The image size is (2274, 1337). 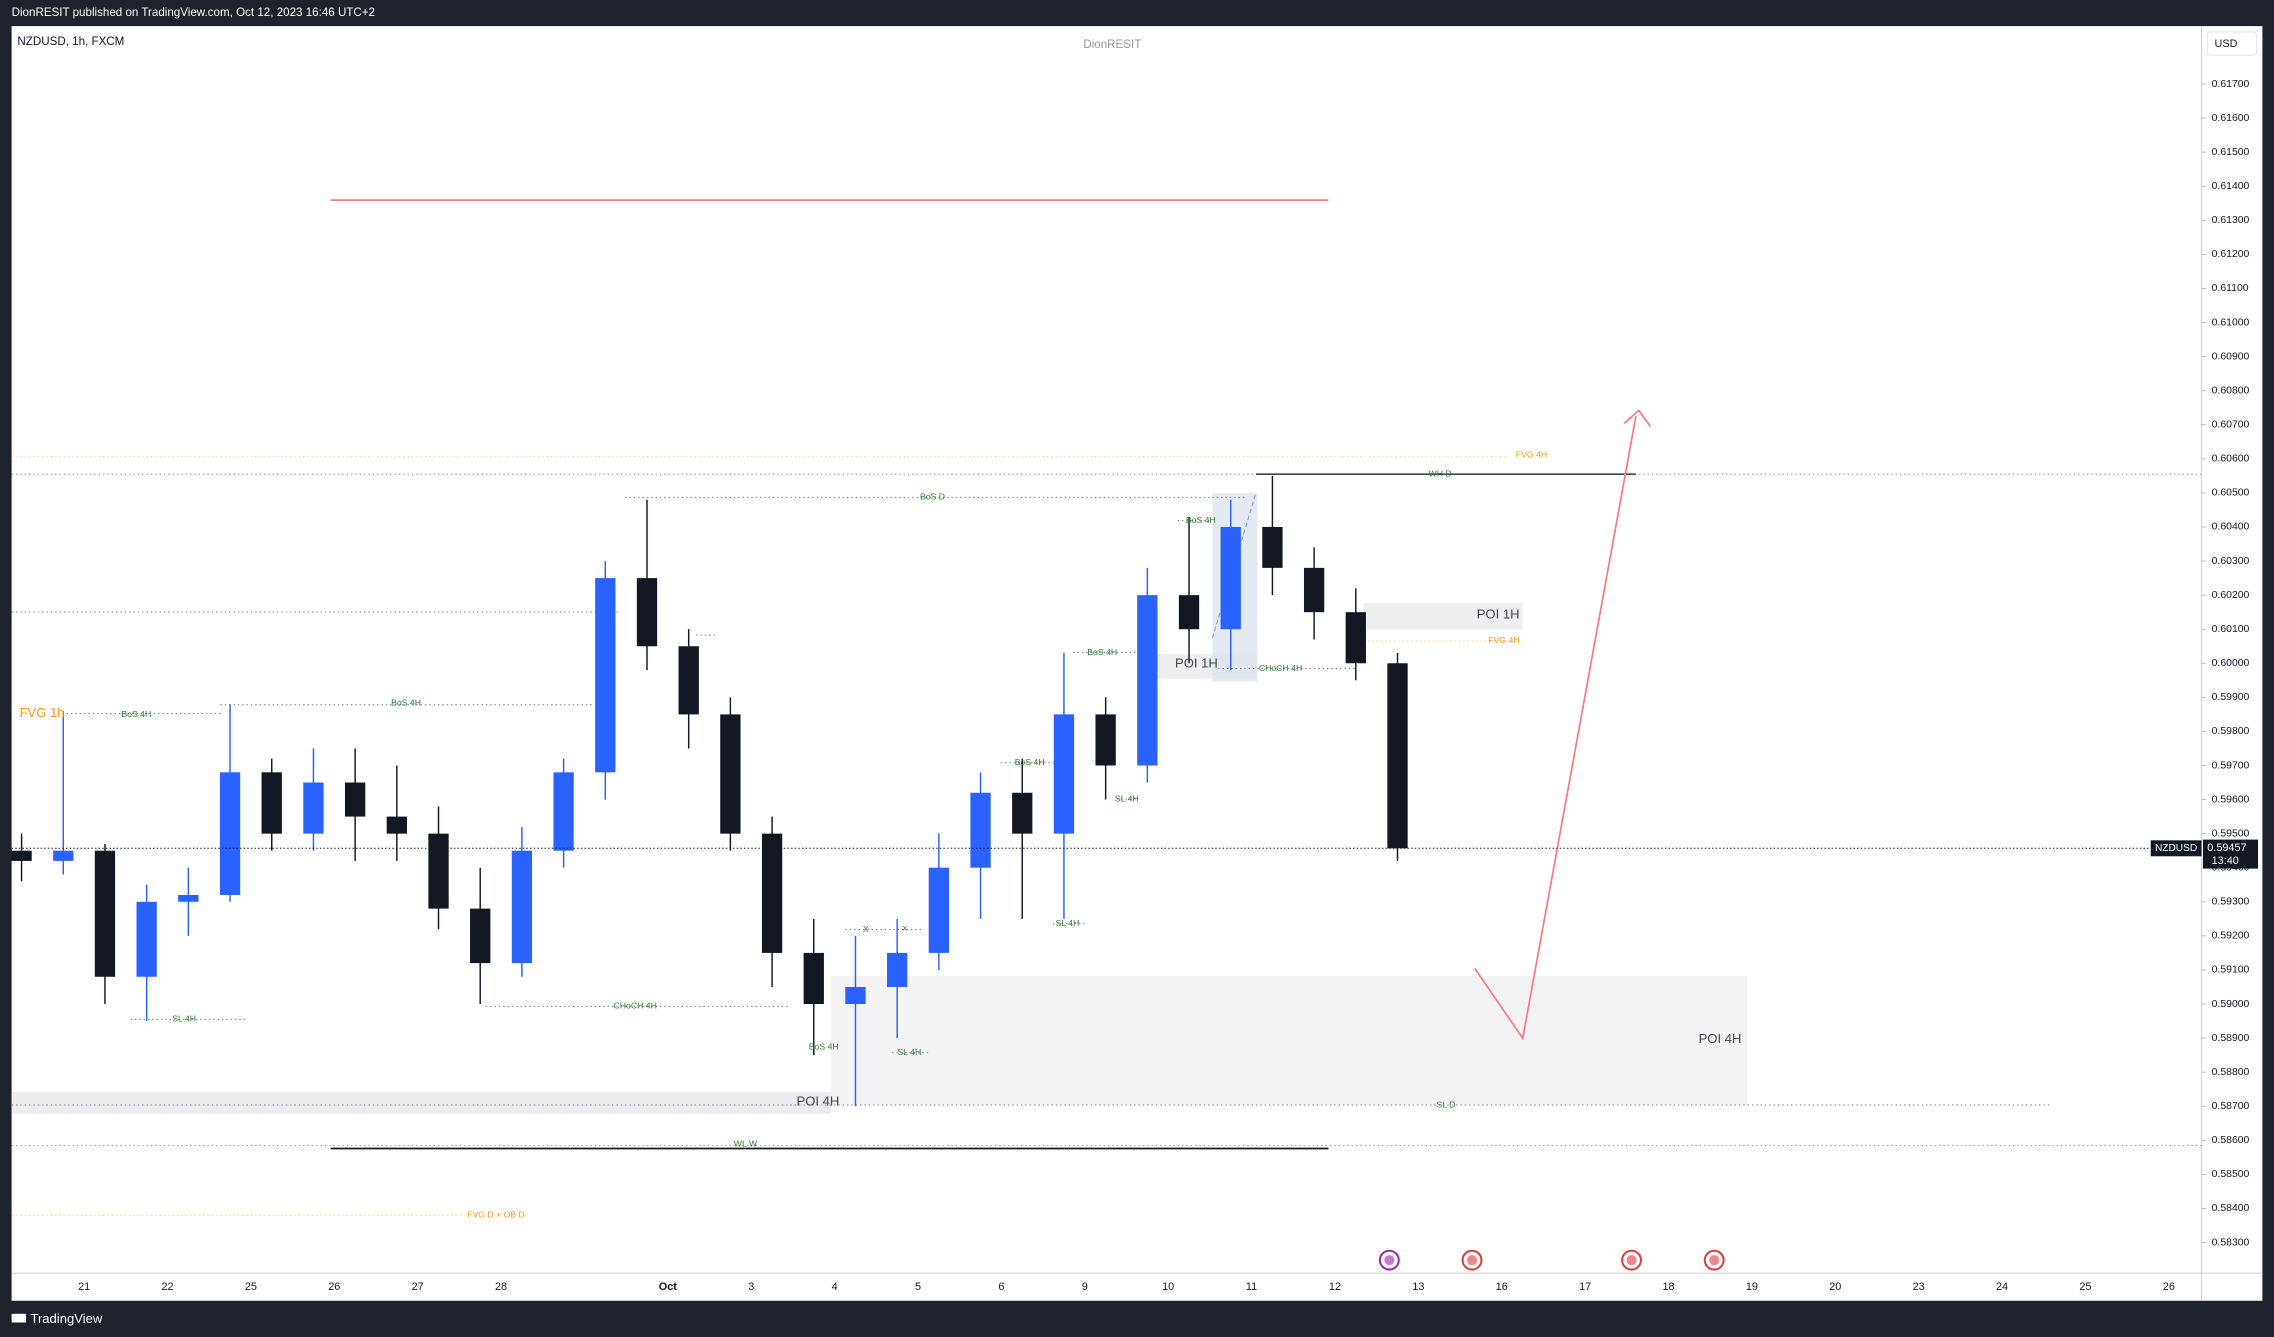 I want to click on y-tick-label: 0.59200, so click(x=2231, y=936).